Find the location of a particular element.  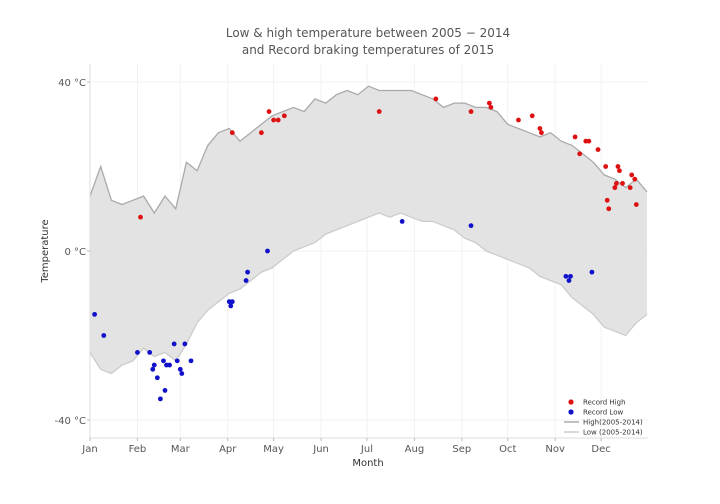

x-tick-label: Sep is located at coordinates (461, 449).